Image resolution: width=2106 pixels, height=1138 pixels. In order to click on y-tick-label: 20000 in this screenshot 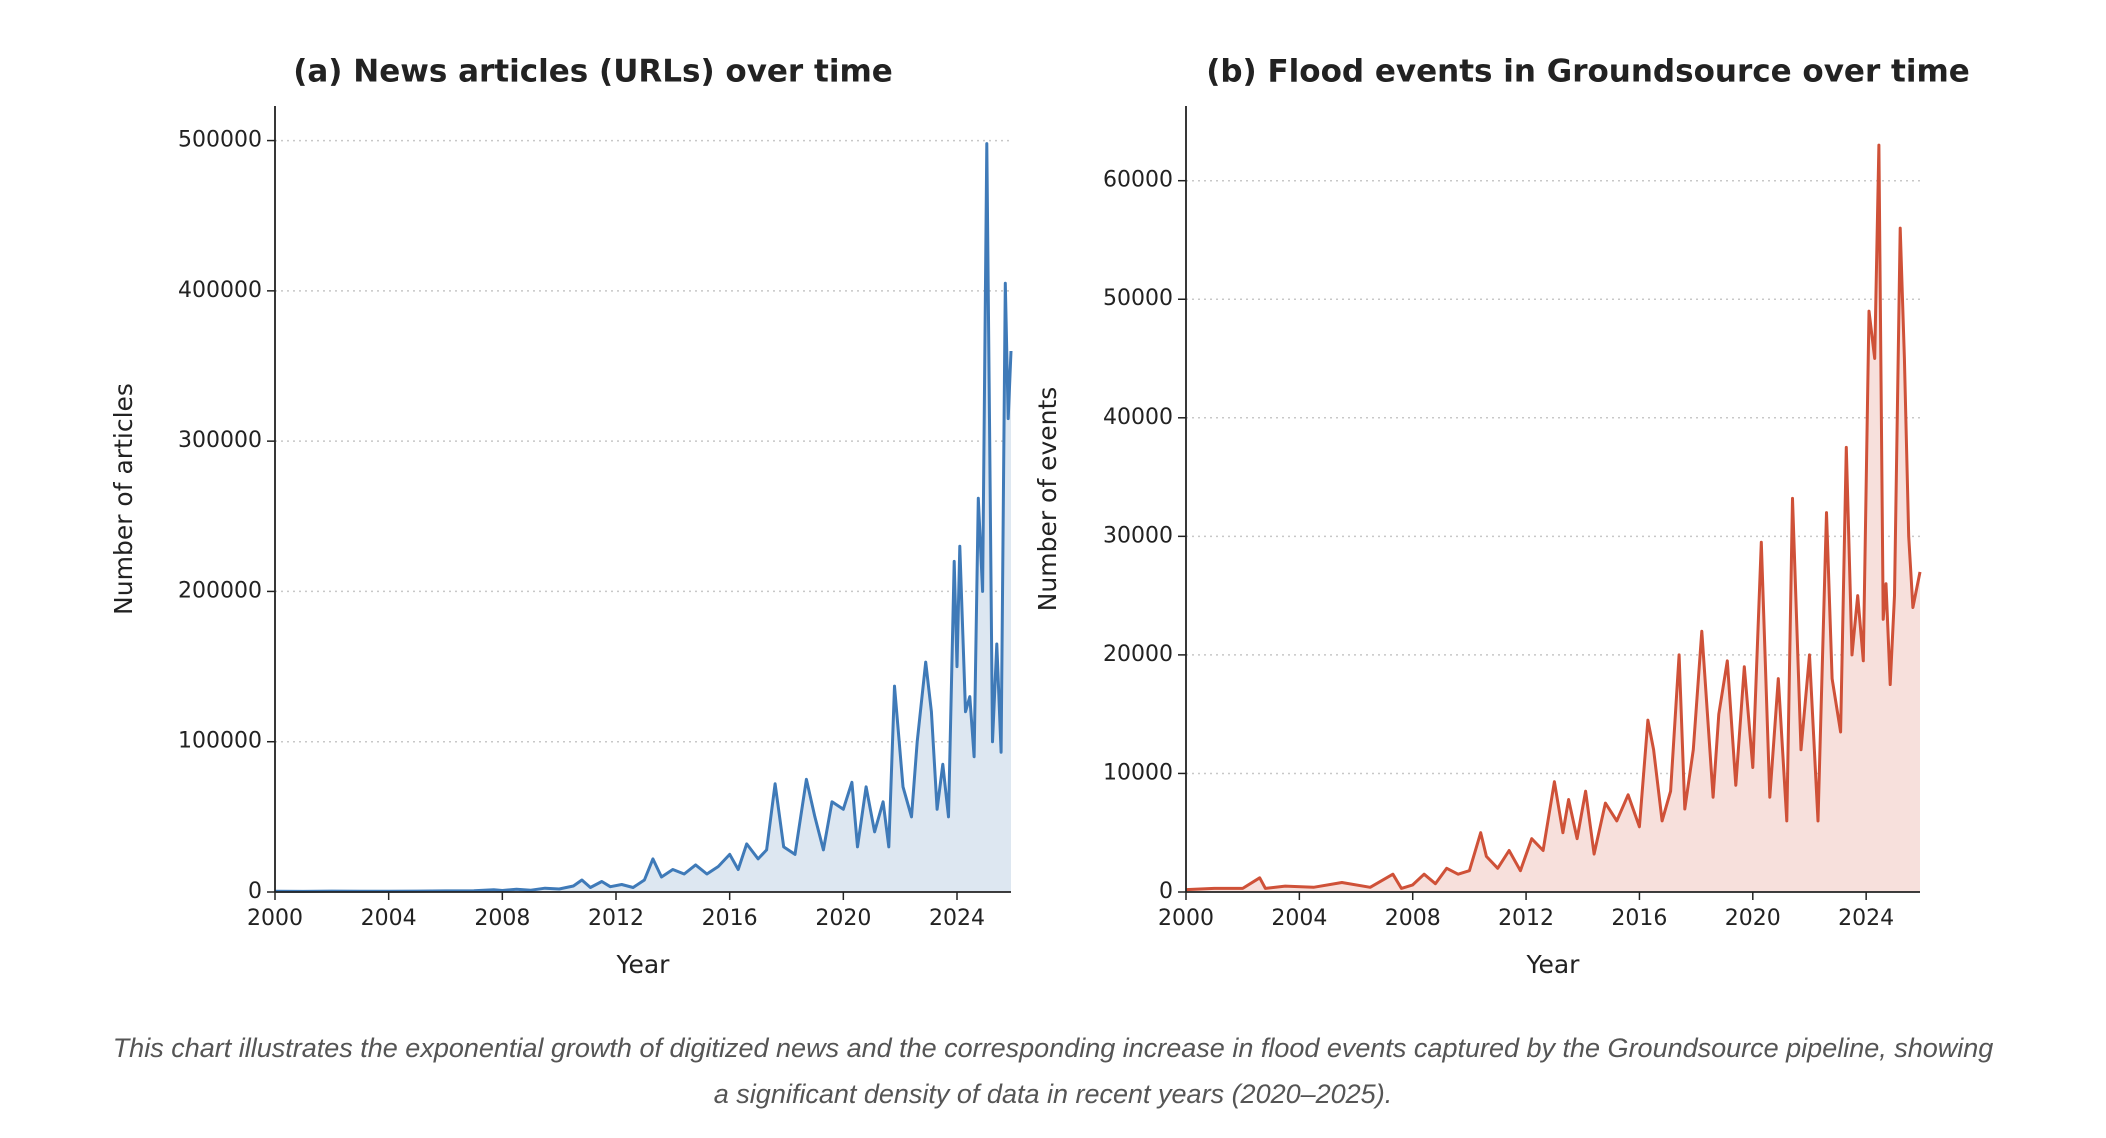, I will do `click(1138, 654)`.